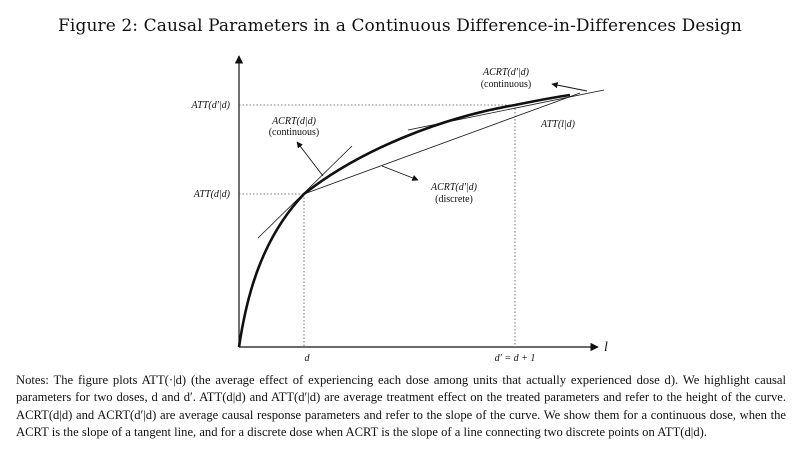  What do you see at coordinates (305, 192) in the screenshot?
I see `tangent-line-d` at bounding box center [305, 192].